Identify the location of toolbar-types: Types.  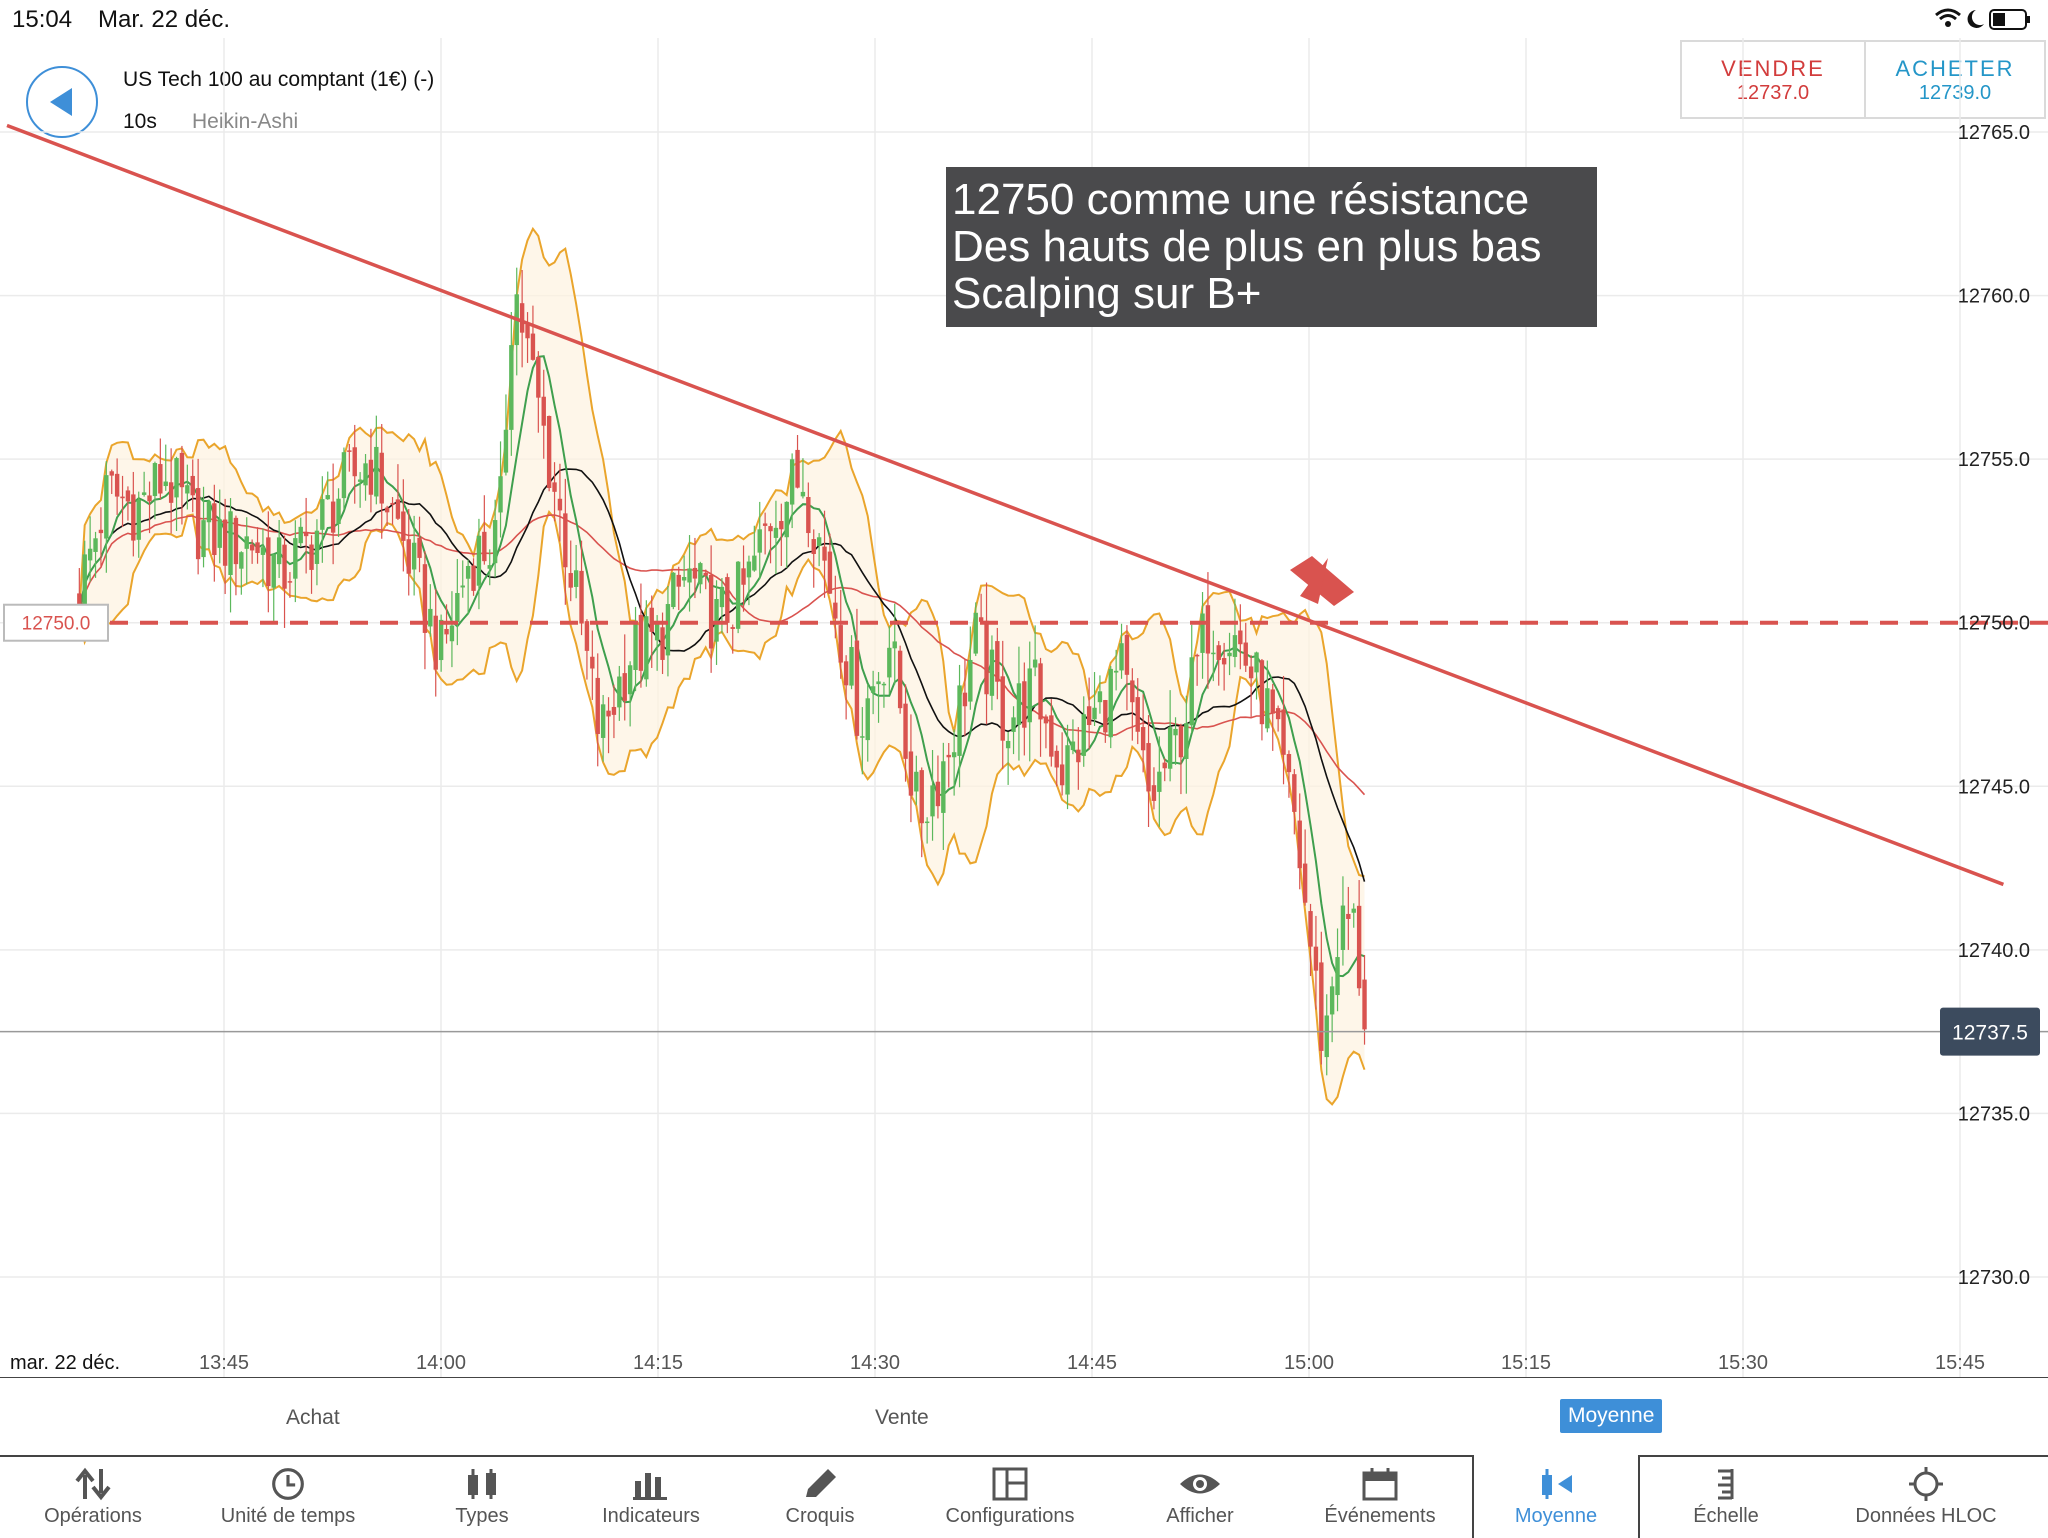
(482, 1497).